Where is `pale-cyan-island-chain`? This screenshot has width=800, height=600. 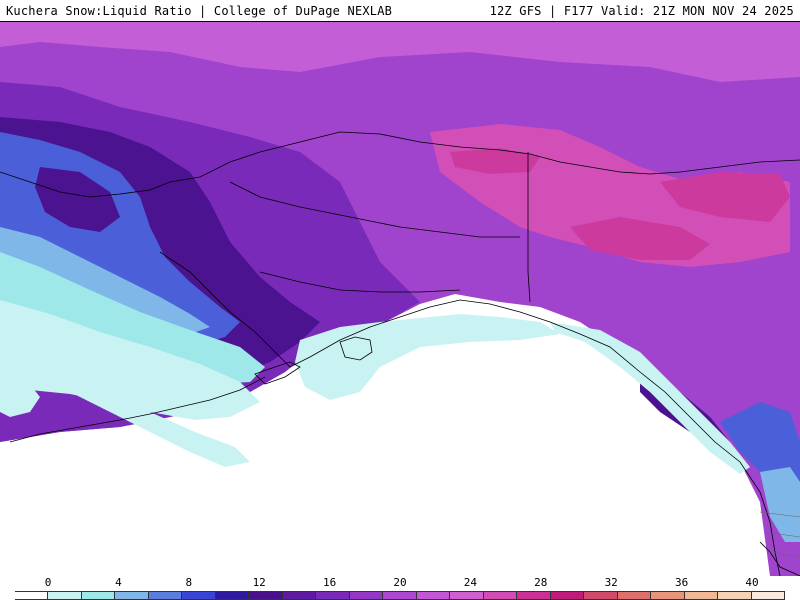
pale-cyan-island-chain is located at coordinates (135, 399).